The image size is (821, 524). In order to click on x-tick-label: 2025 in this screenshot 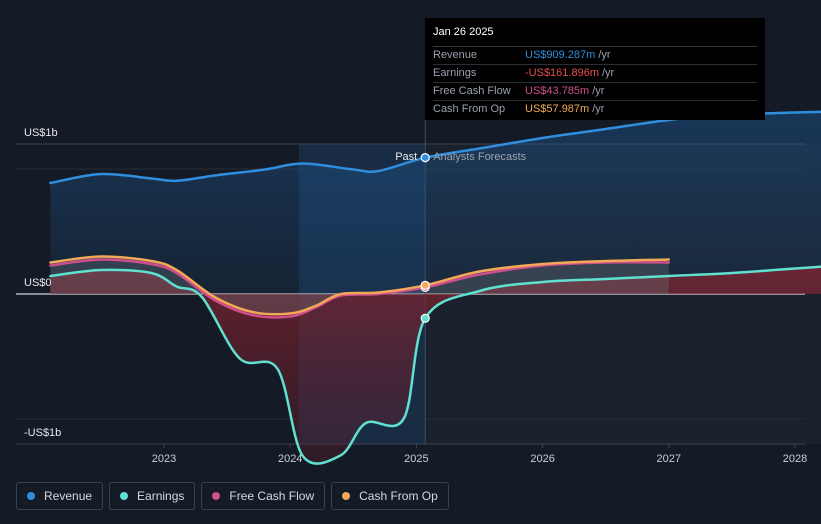, I will do `click(416, 459)`.